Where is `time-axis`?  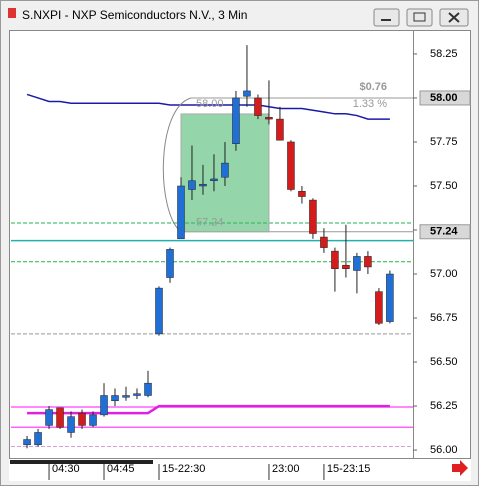
time-axis is located at coordinates (240, 470).